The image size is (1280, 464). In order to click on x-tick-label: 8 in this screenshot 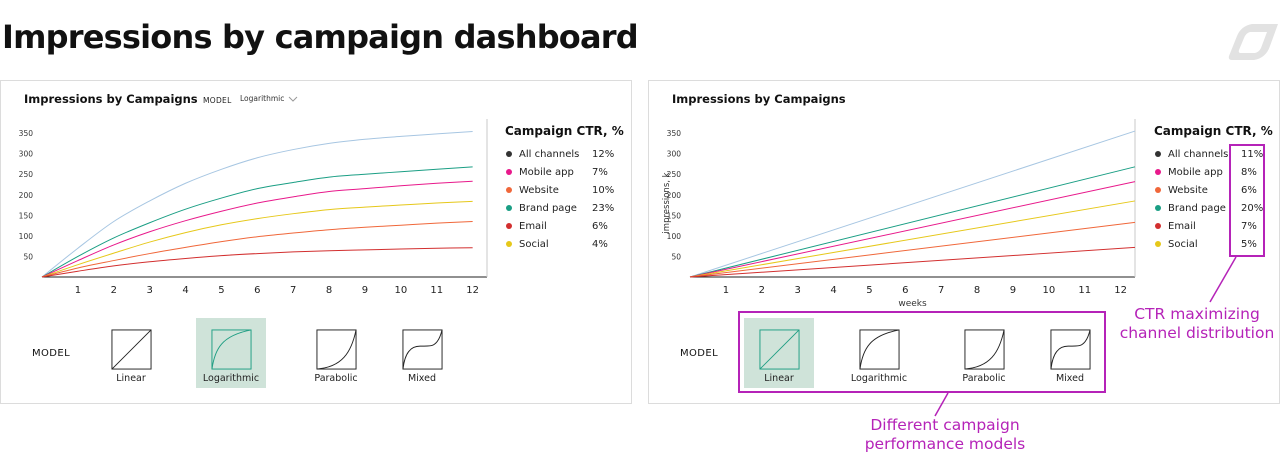, I will do `click(977, 290)`.